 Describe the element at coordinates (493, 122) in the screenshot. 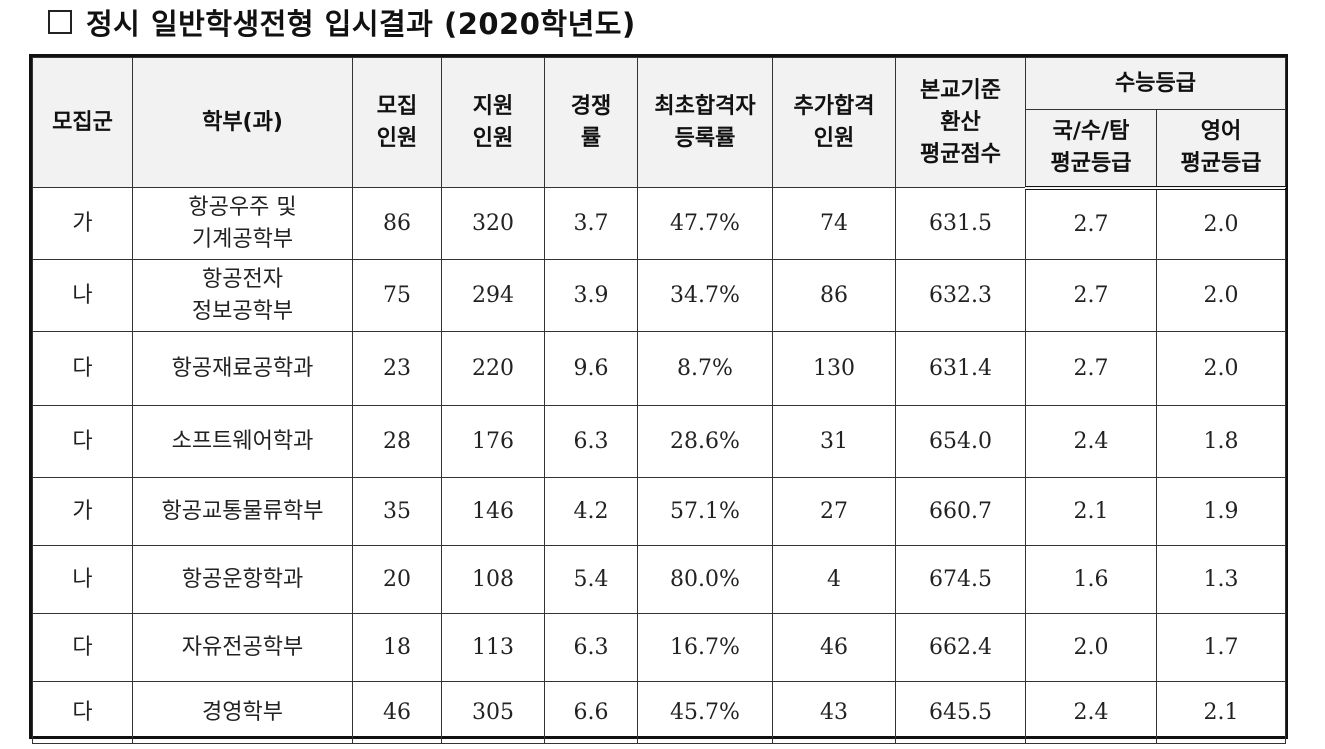

I see `header-applicants: 지원 인원` at that location.